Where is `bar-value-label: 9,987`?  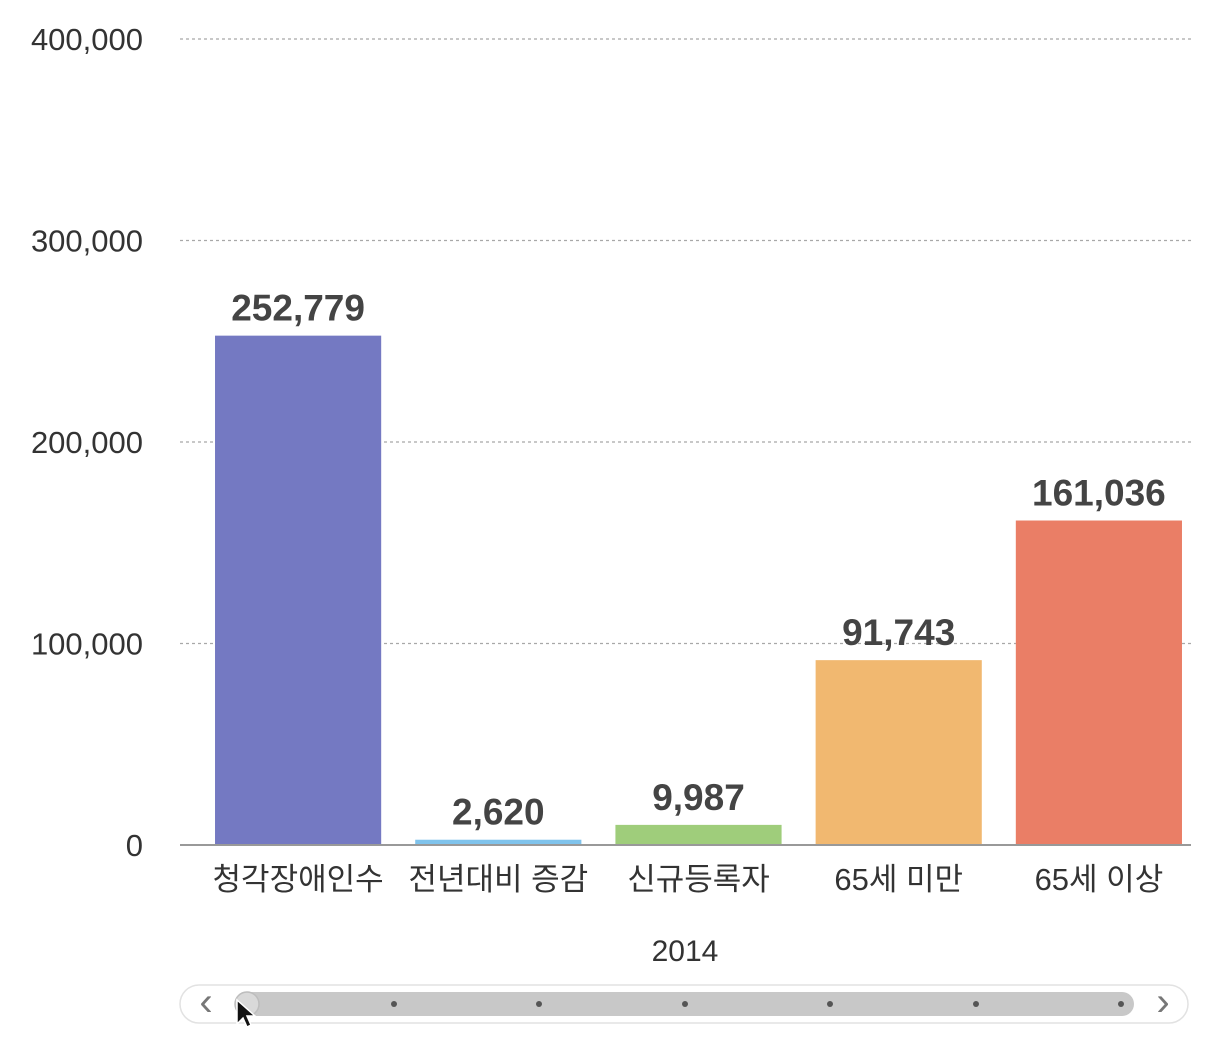
bar-value-label: 9,987 is located at coordinates (698, 797).